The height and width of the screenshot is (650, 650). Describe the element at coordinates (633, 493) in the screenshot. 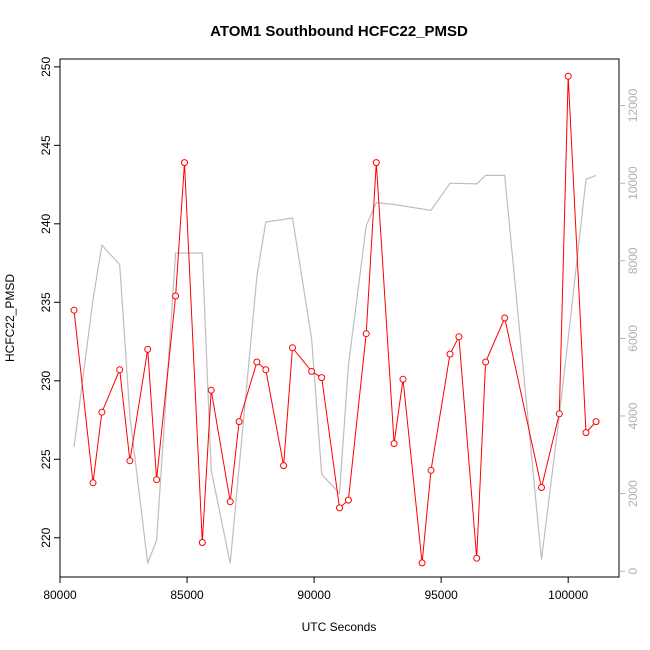

I see `y2-tick-label: 2000` at that location.